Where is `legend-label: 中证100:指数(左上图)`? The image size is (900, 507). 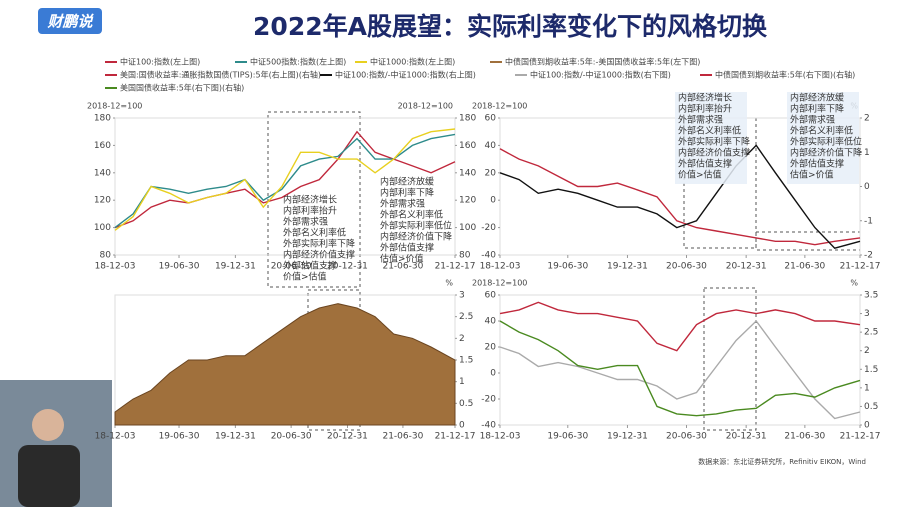
legend-label: 中证100:指数(左上图) is located at coordinates (160, 62).